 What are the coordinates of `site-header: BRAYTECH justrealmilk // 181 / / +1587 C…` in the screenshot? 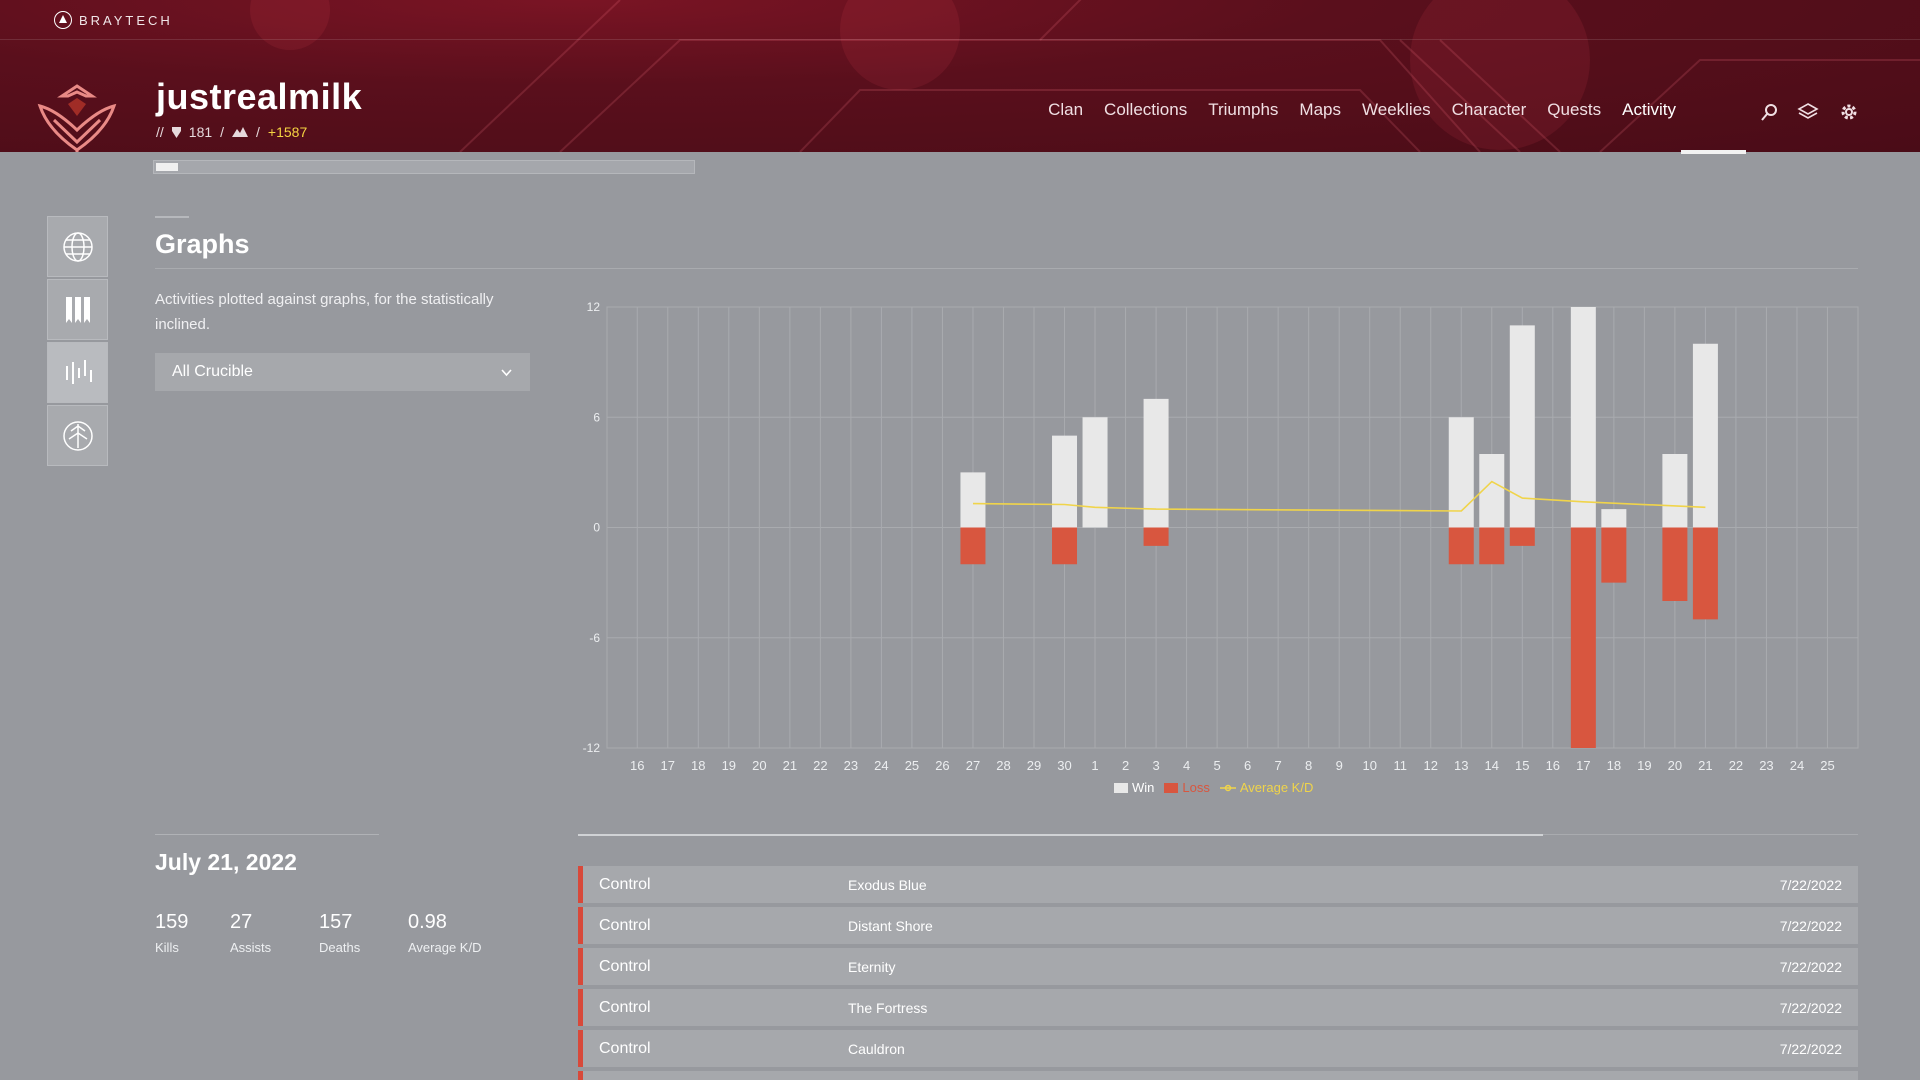 It's located at (960, 76).